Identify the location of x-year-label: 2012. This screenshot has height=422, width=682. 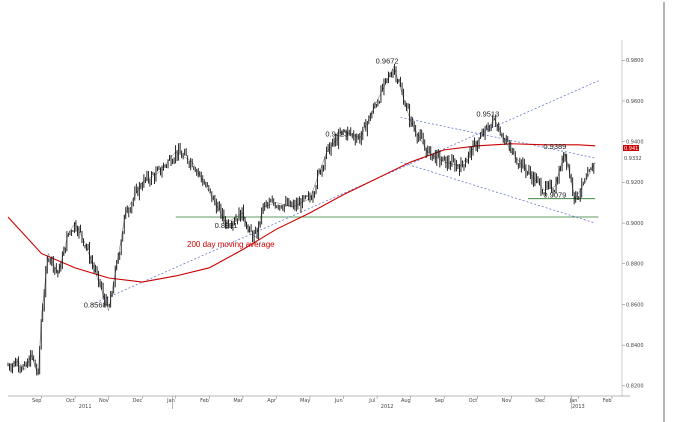
(387, 407).